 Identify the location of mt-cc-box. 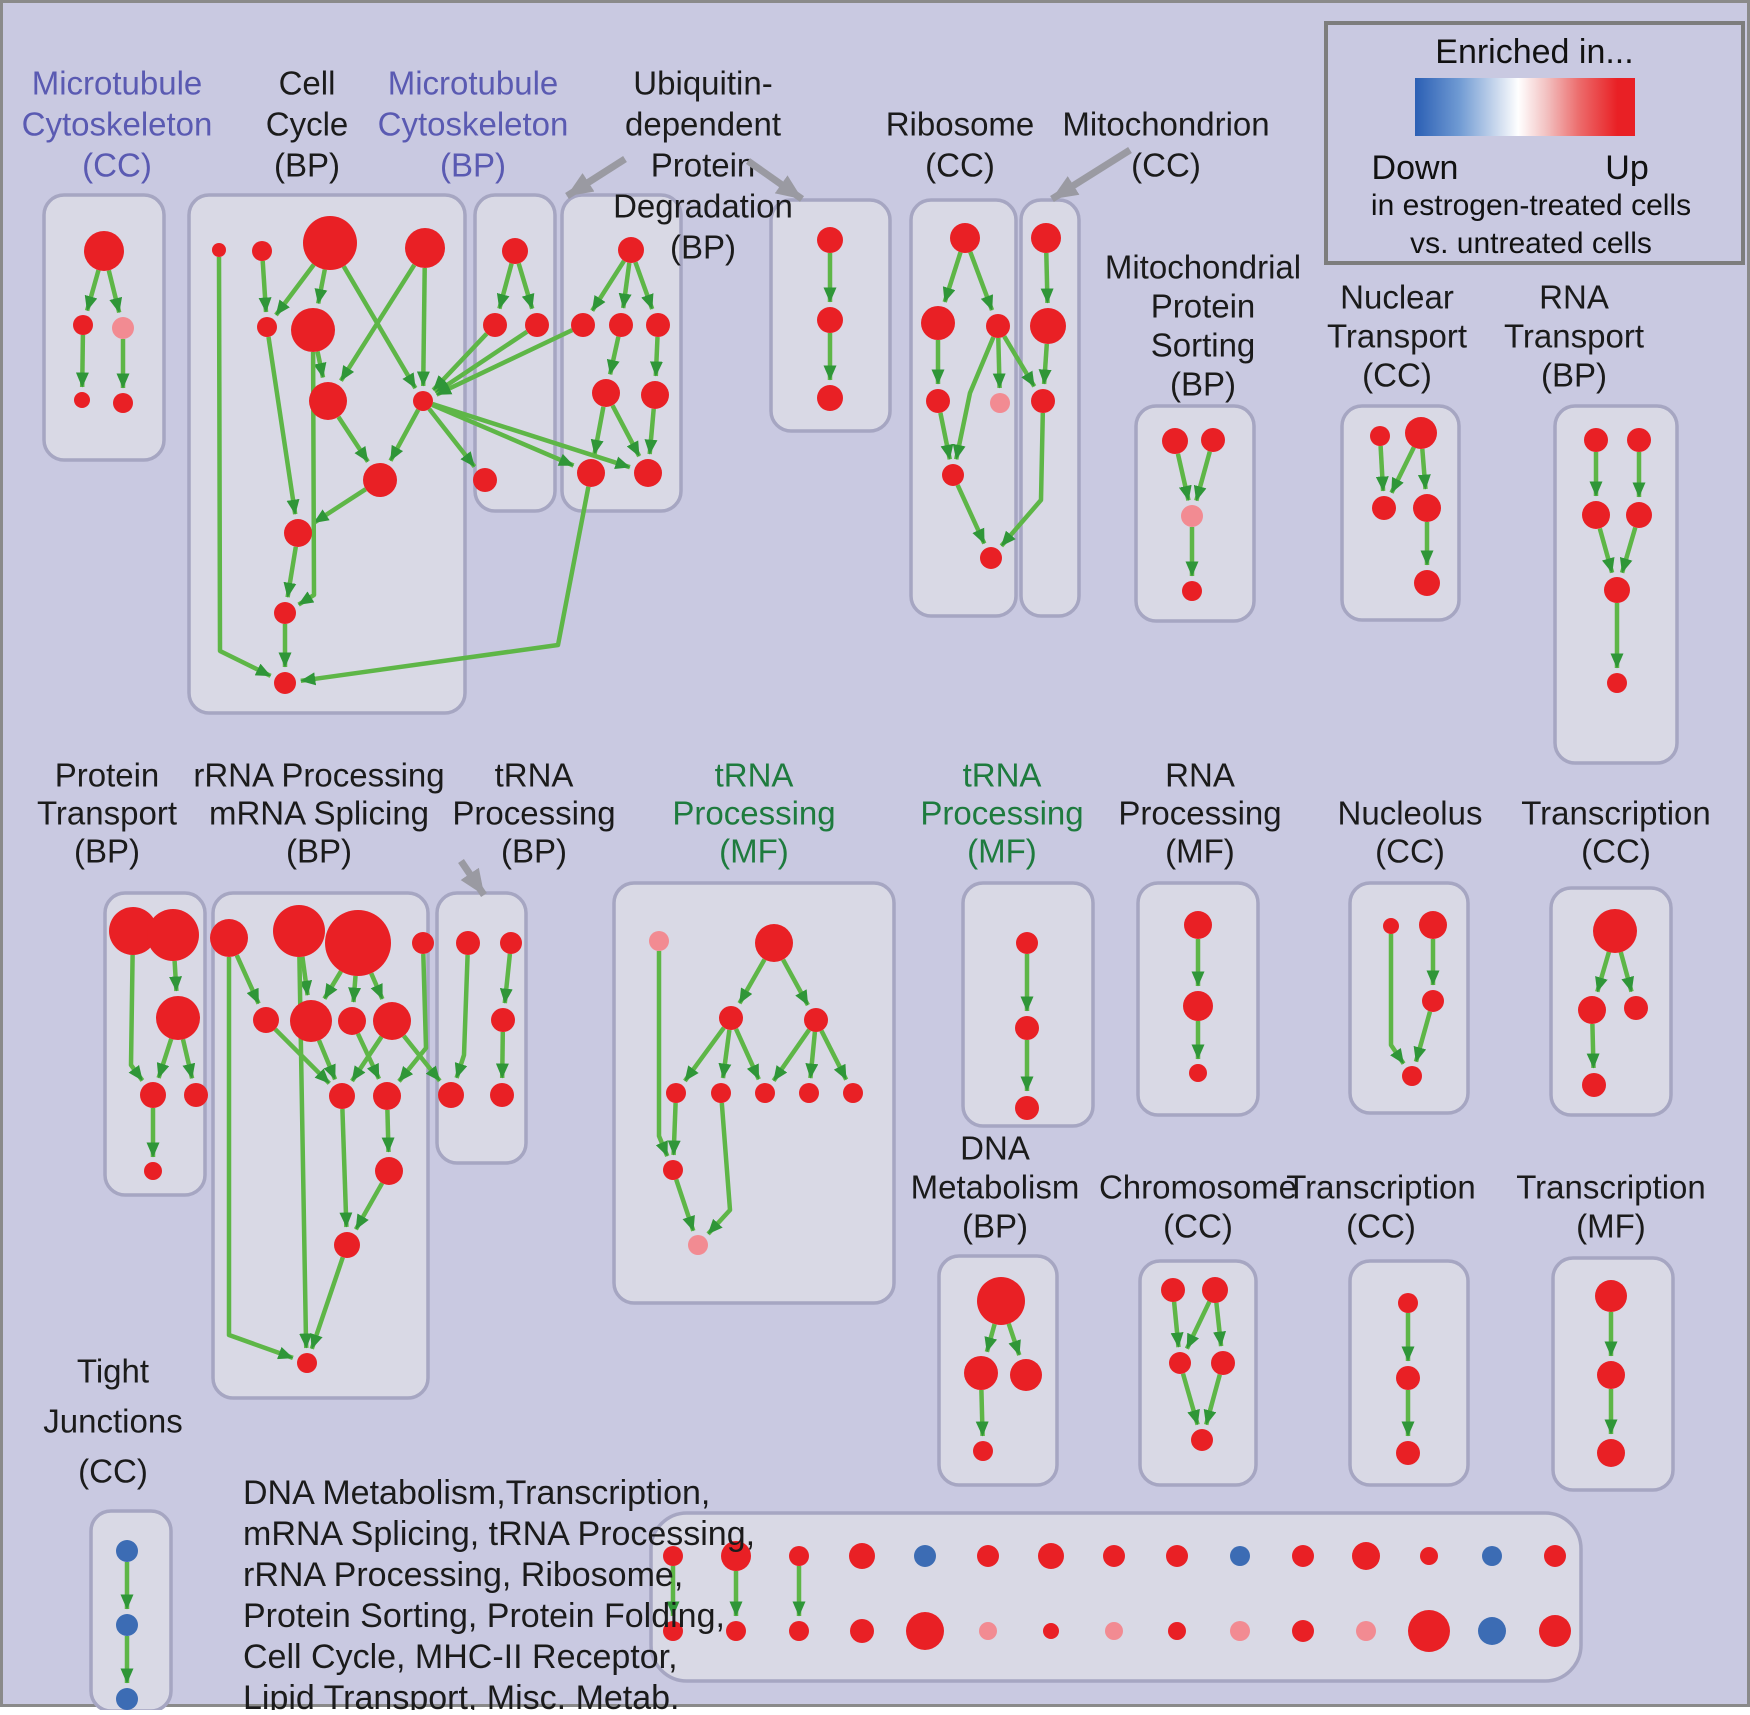
(104, 327).